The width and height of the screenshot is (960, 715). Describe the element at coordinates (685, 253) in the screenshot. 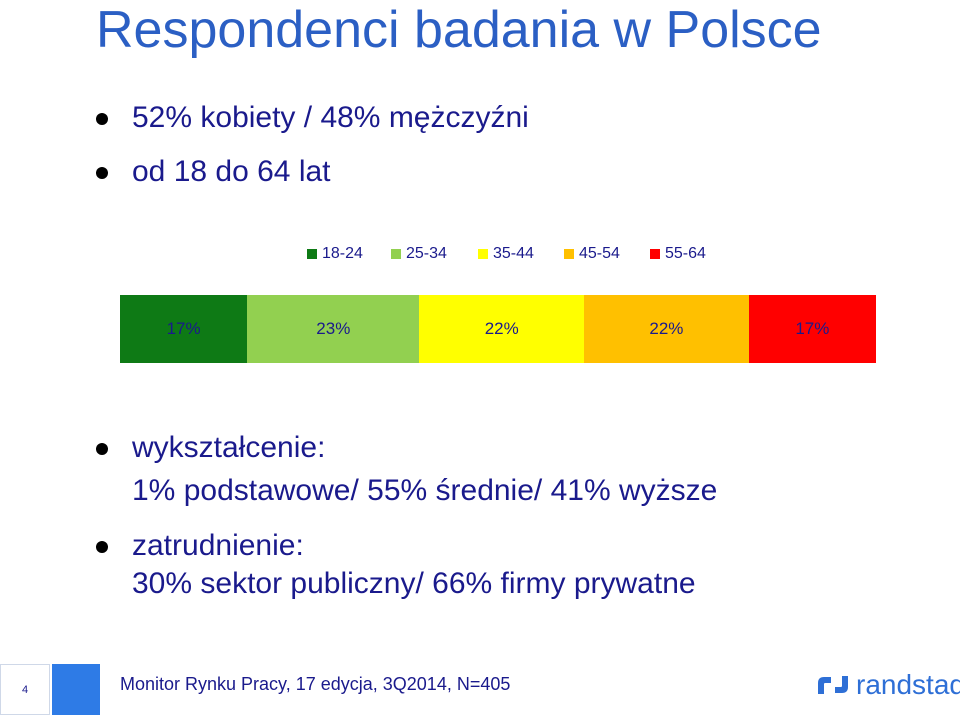

I see `legend-label: 55-64` at that location.